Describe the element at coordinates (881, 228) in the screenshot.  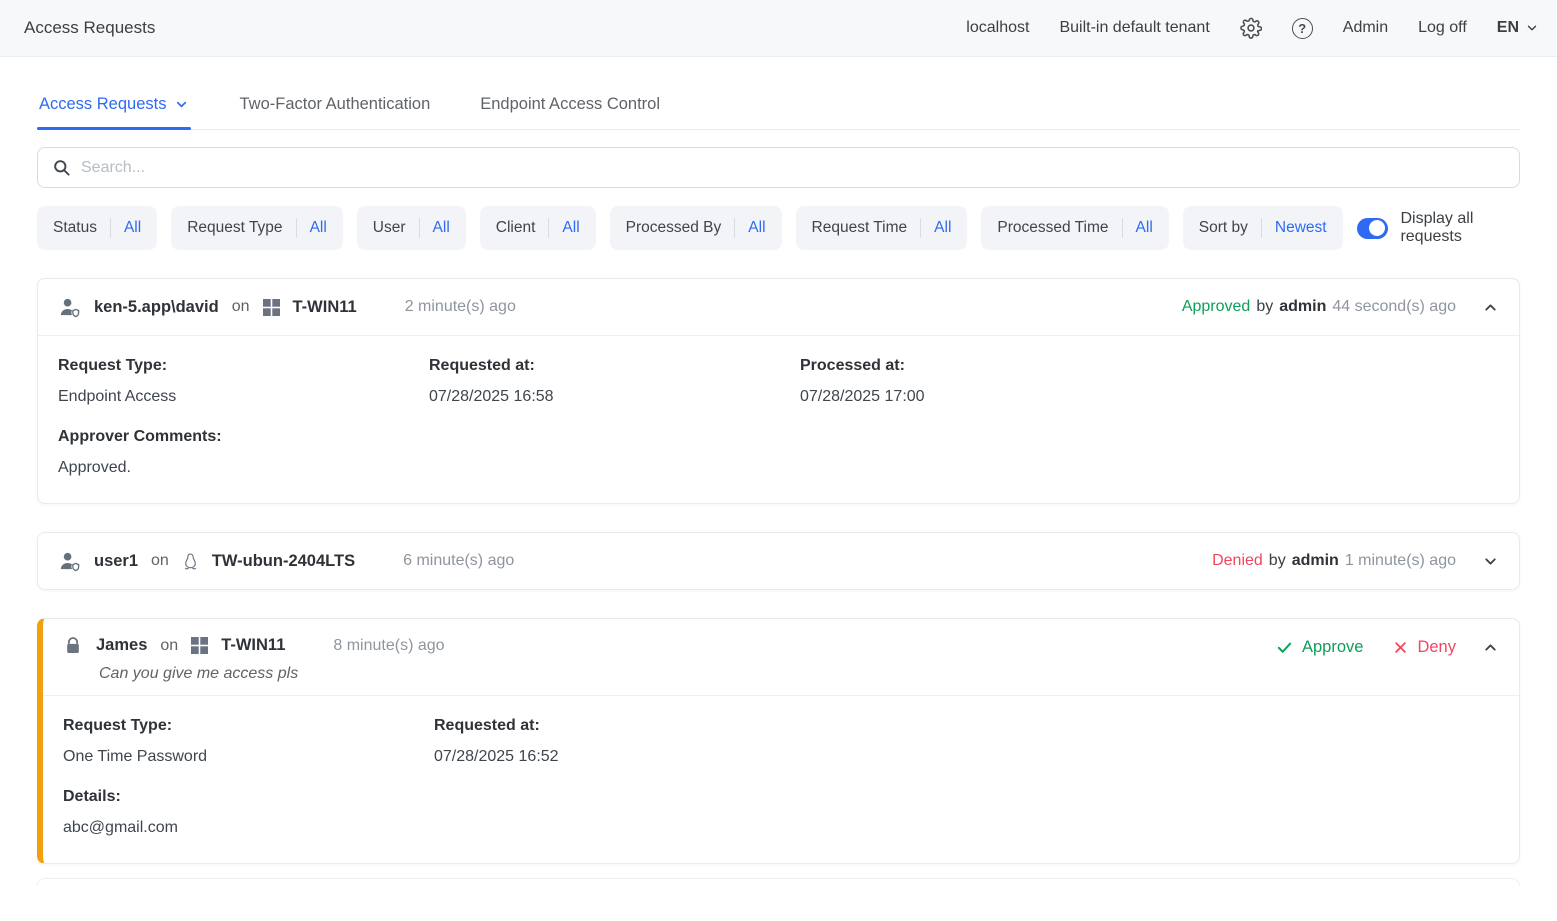
I see `filter-request-time: Request Time All` at that location.